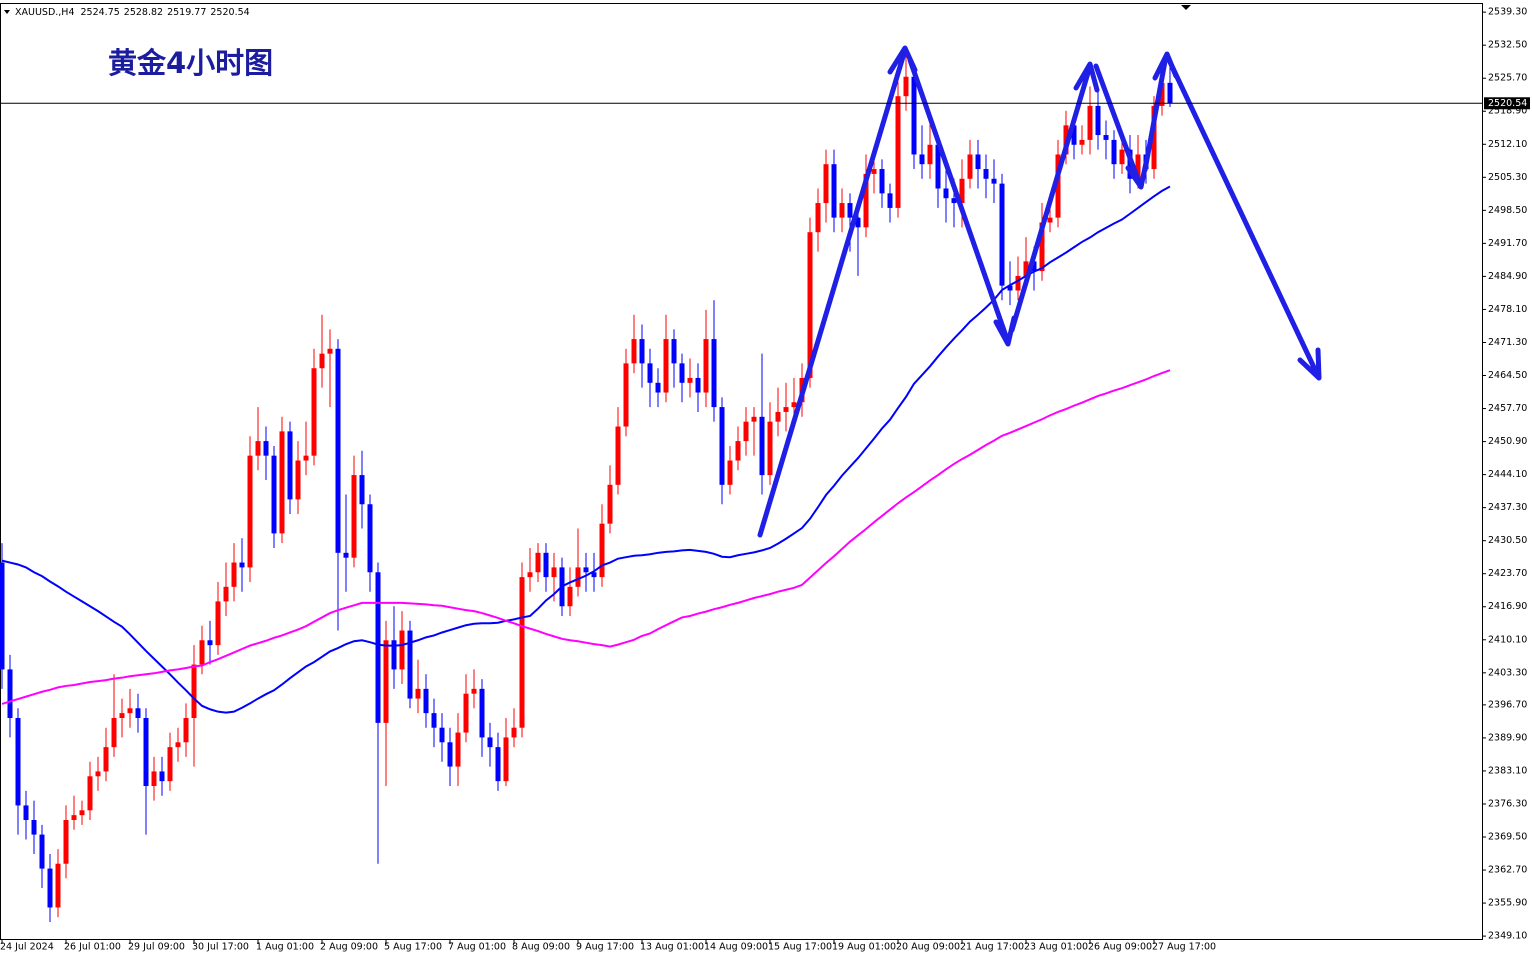  What do you see at coordinates (1507, 210) in the screenshot?
I see `y-tick-label: 2498.50` at bounding box center [1507, 210].